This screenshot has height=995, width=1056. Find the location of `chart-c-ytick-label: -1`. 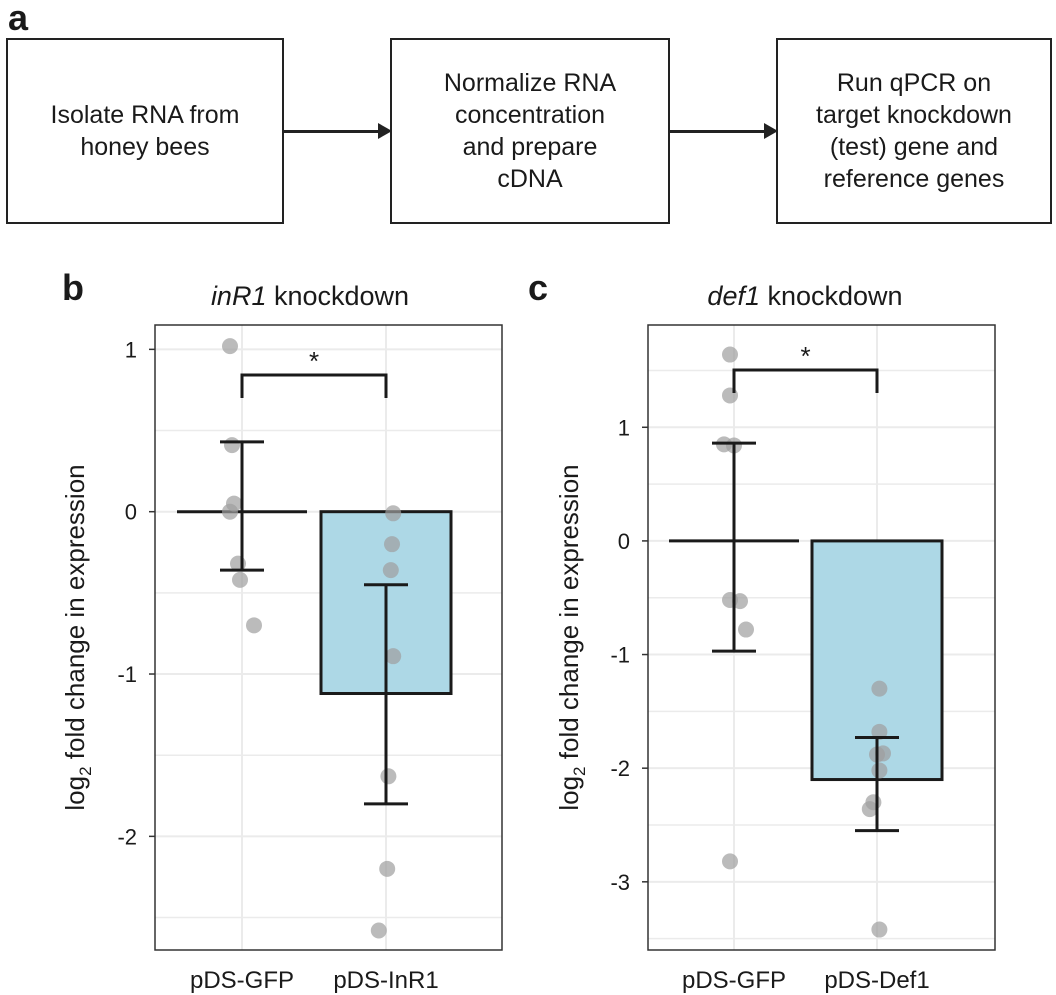

chart-c-ytick-label: -1 is located at coordinates (620, 655).